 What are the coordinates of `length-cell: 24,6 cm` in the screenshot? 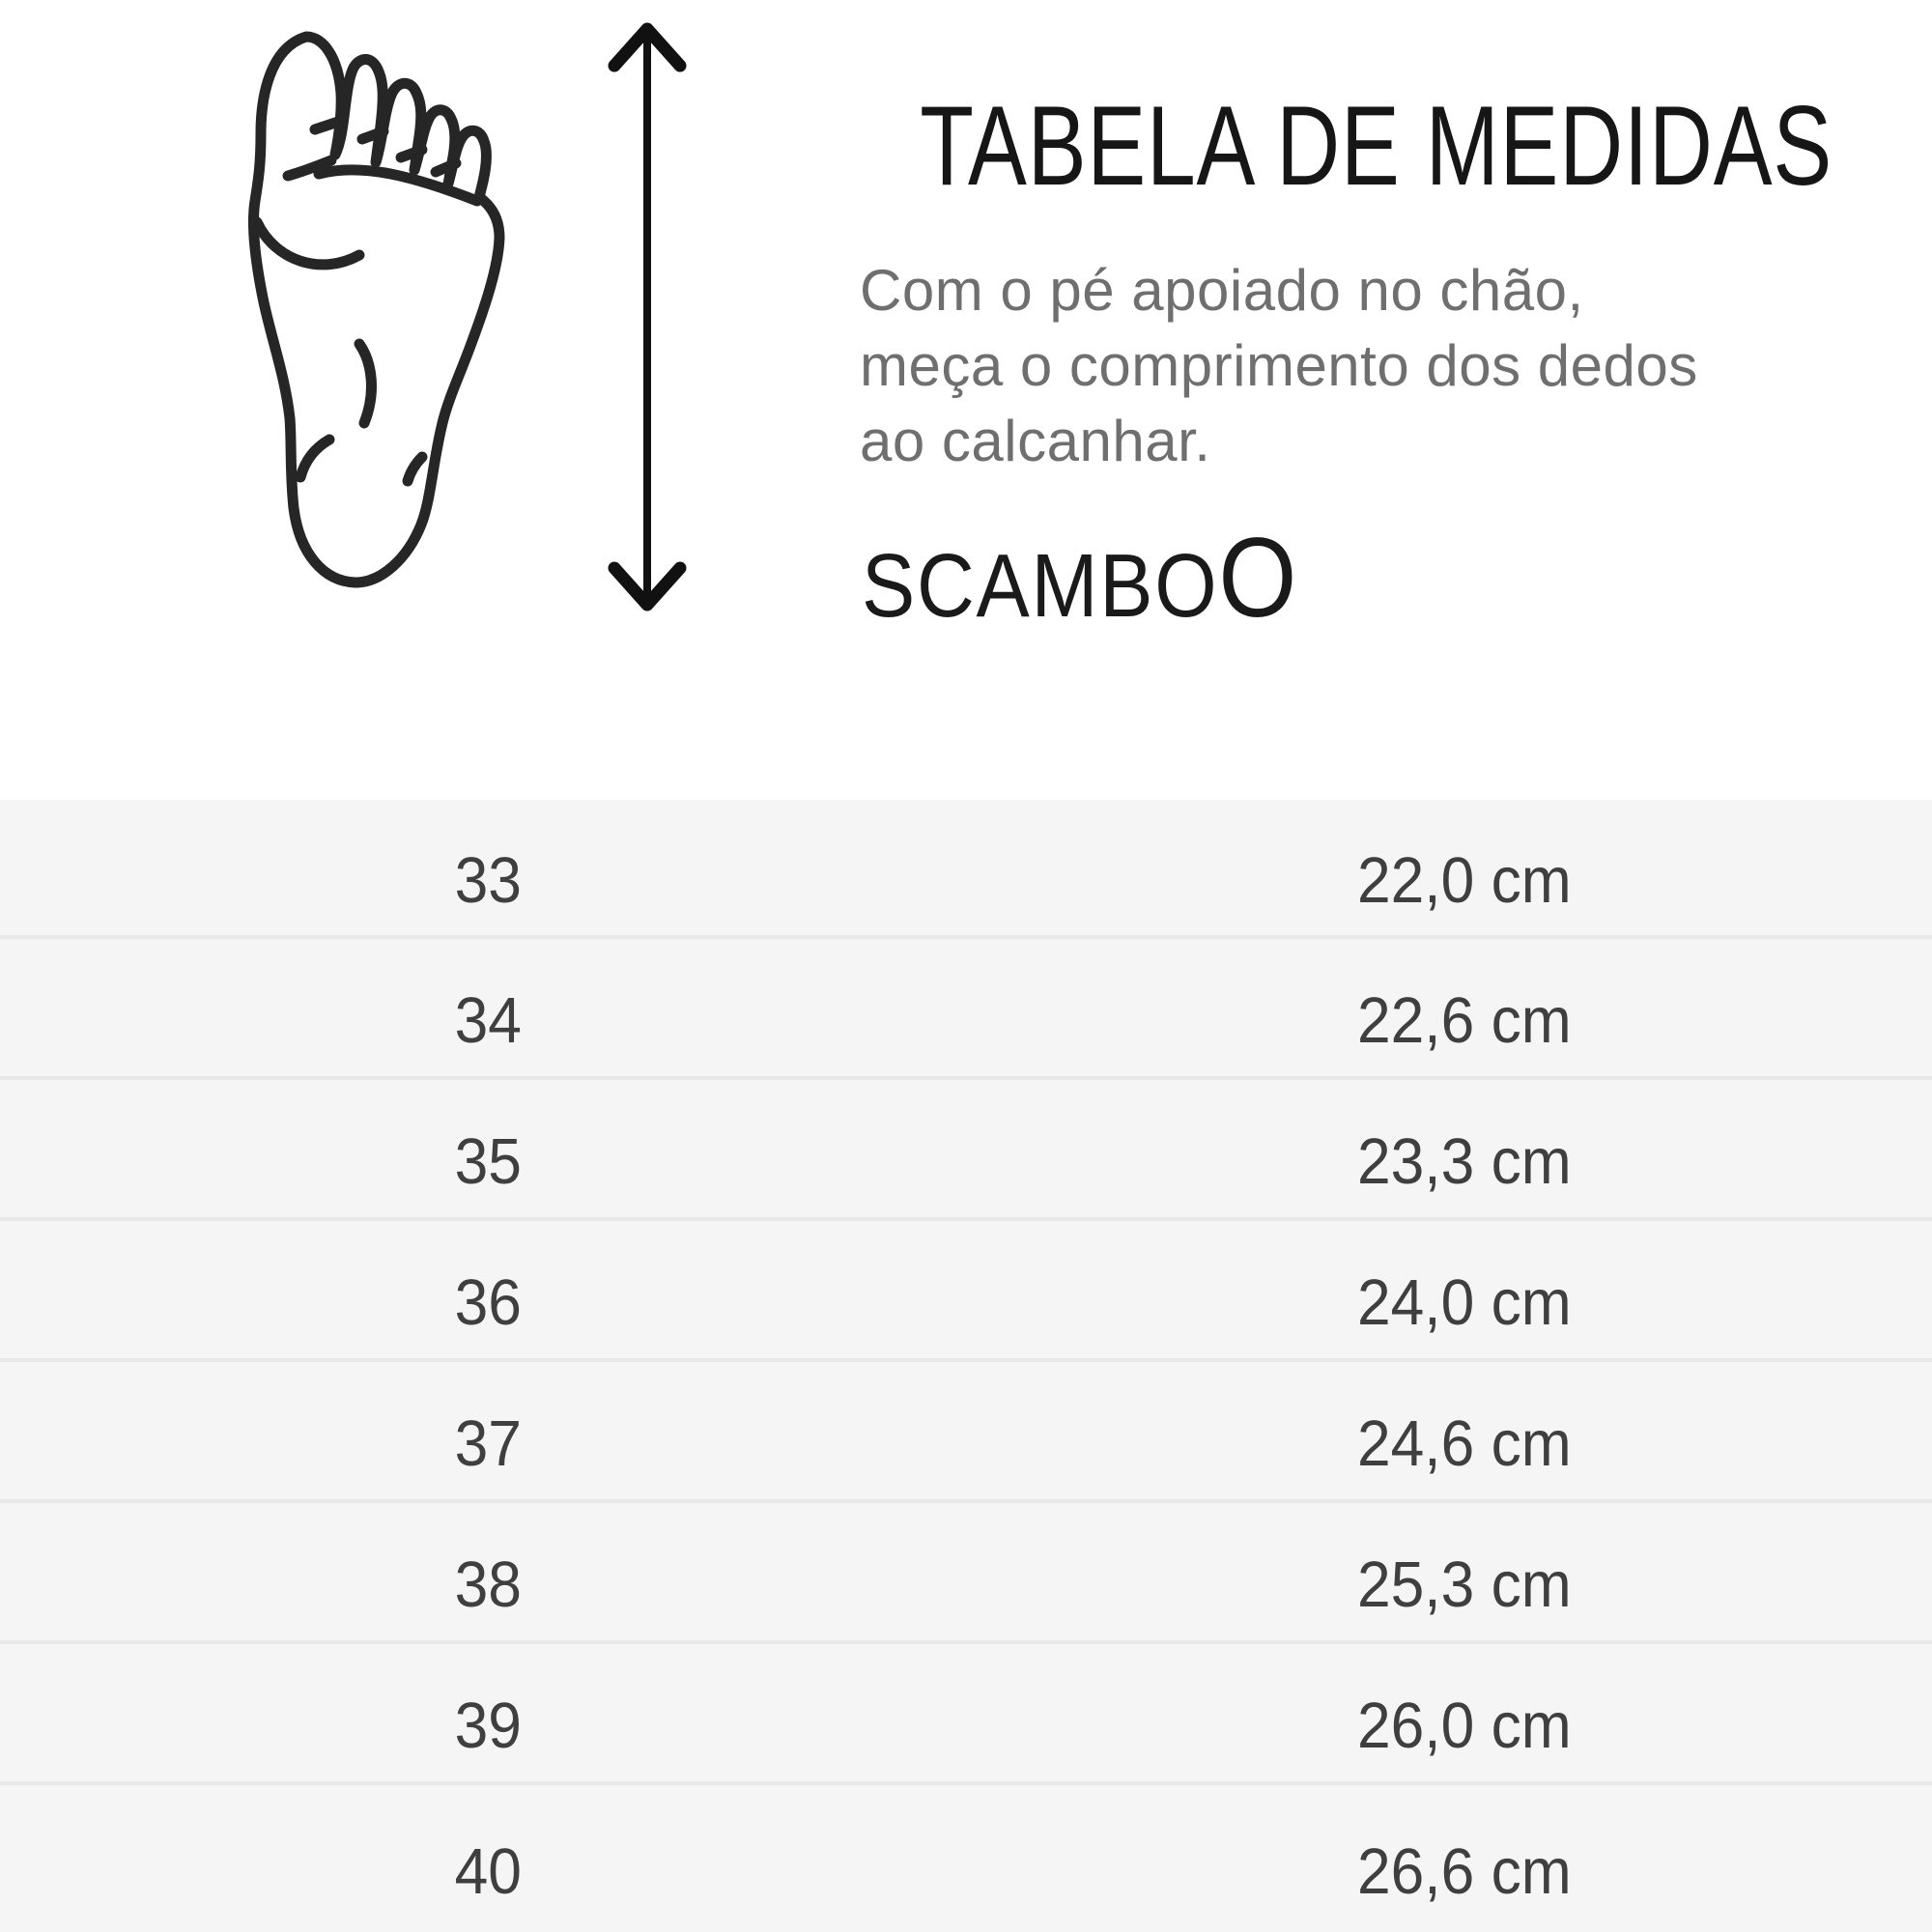 It's located at (1464, 1443).